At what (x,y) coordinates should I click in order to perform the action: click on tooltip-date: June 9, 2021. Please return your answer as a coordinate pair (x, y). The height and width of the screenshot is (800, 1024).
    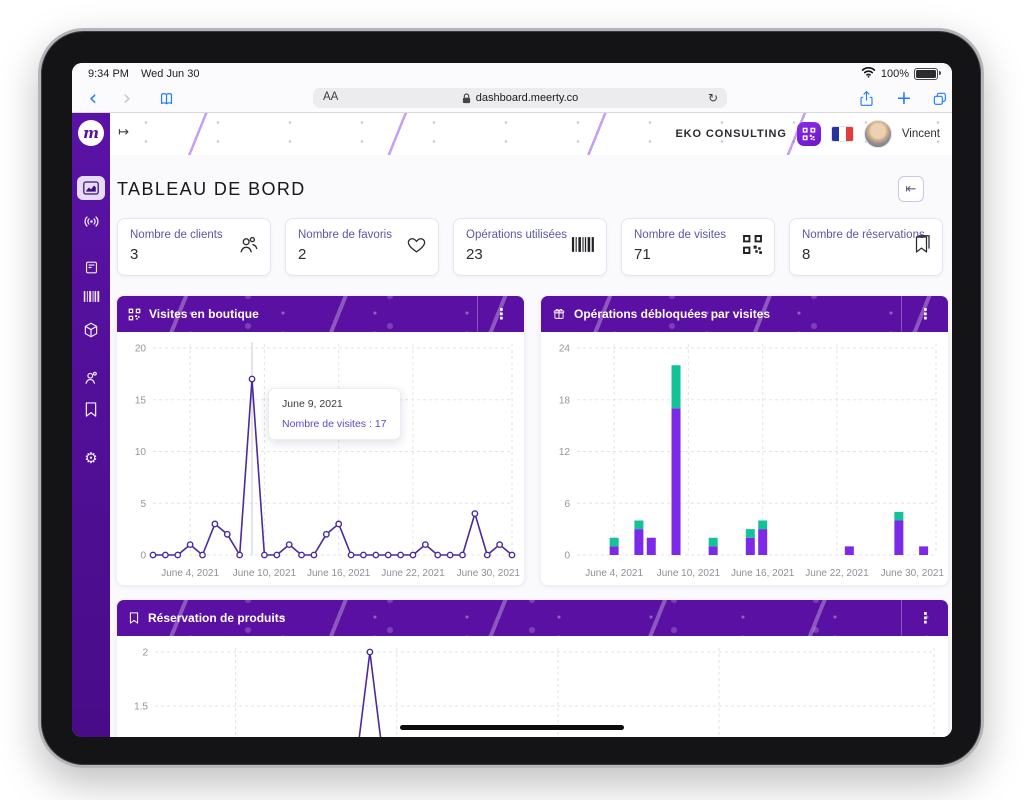
    Looking at the image, I should click on (312, 403).